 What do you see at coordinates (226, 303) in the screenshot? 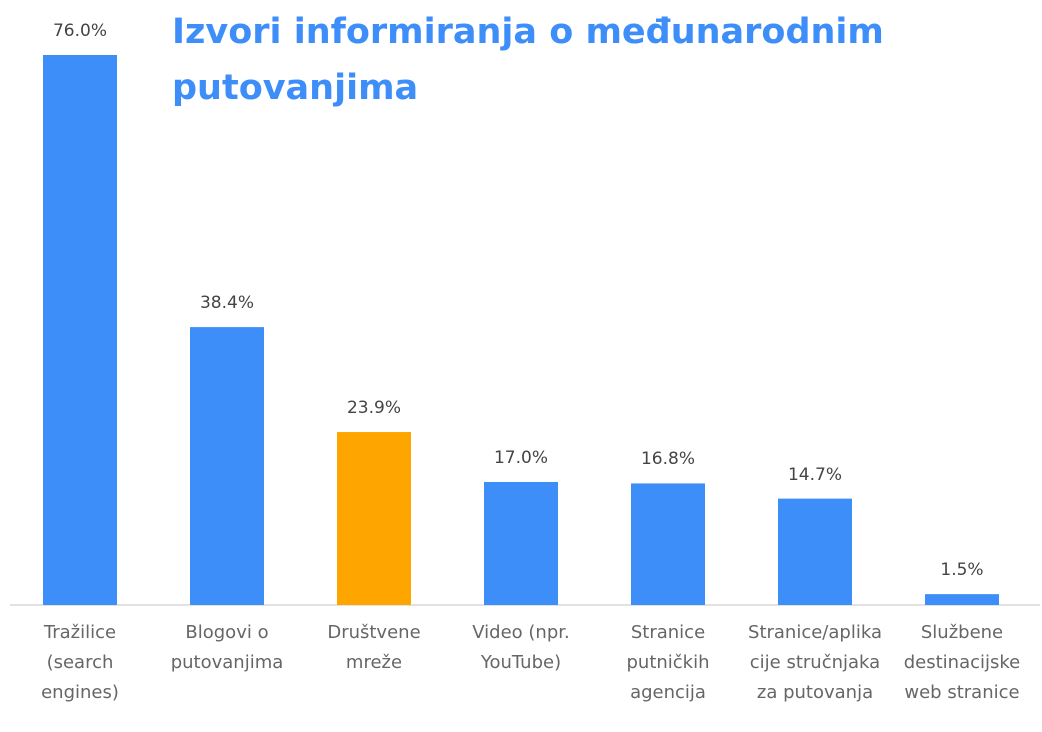
I see `value-label: 38.4%` at bounding box center [226, 303].